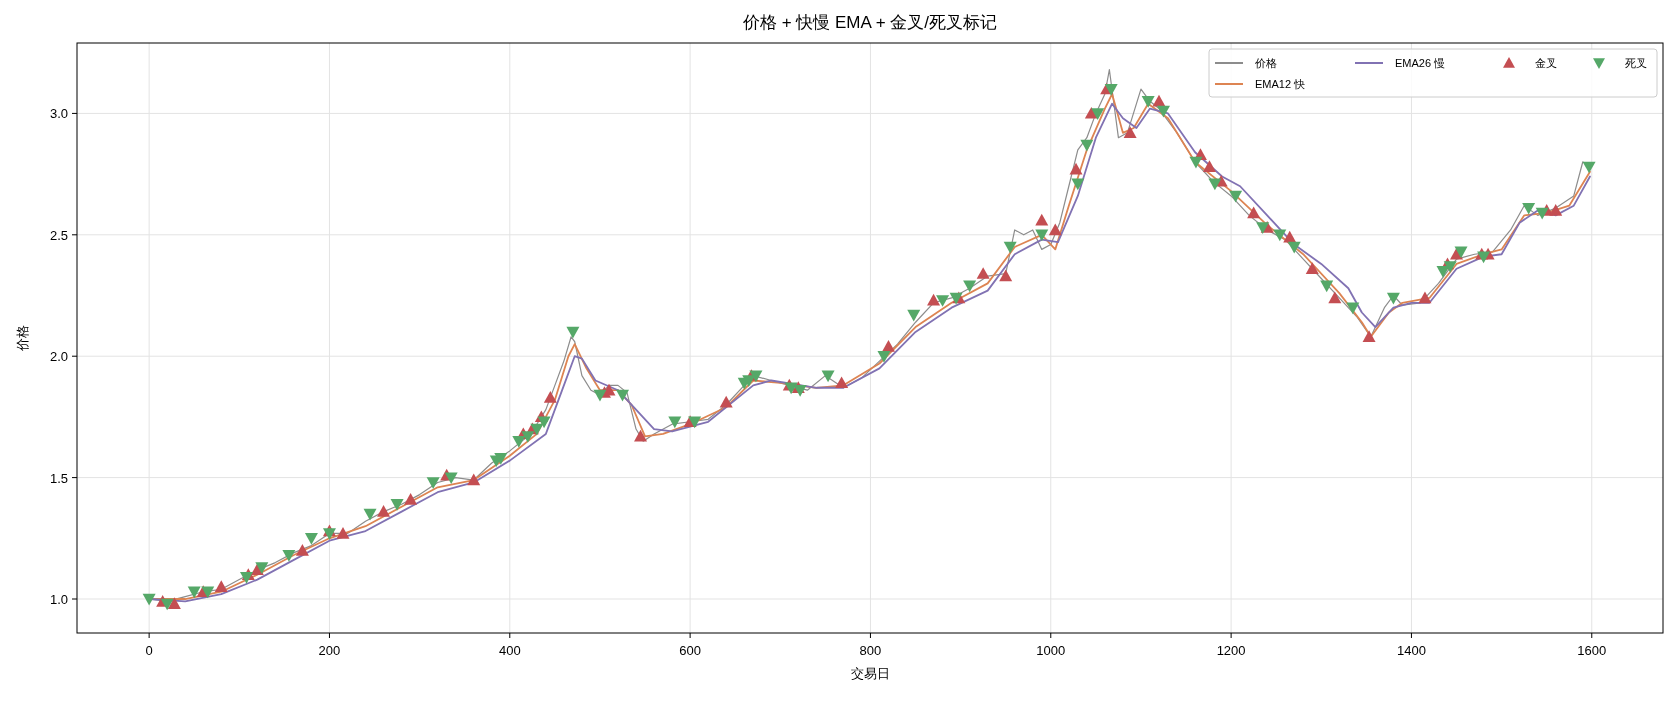 Image resolution: width=1677 pixels, height=701 pixels. Describe the element at coordinates (58, 600) in the screenshot. I see `y-tick-label: 1.0` at that location.